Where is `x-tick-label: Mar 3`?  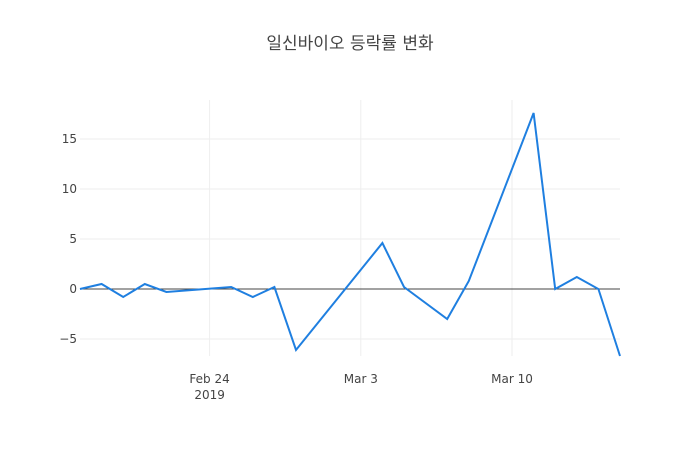 x-tick-label: Mar 3 is located at coordinates (361, 379).